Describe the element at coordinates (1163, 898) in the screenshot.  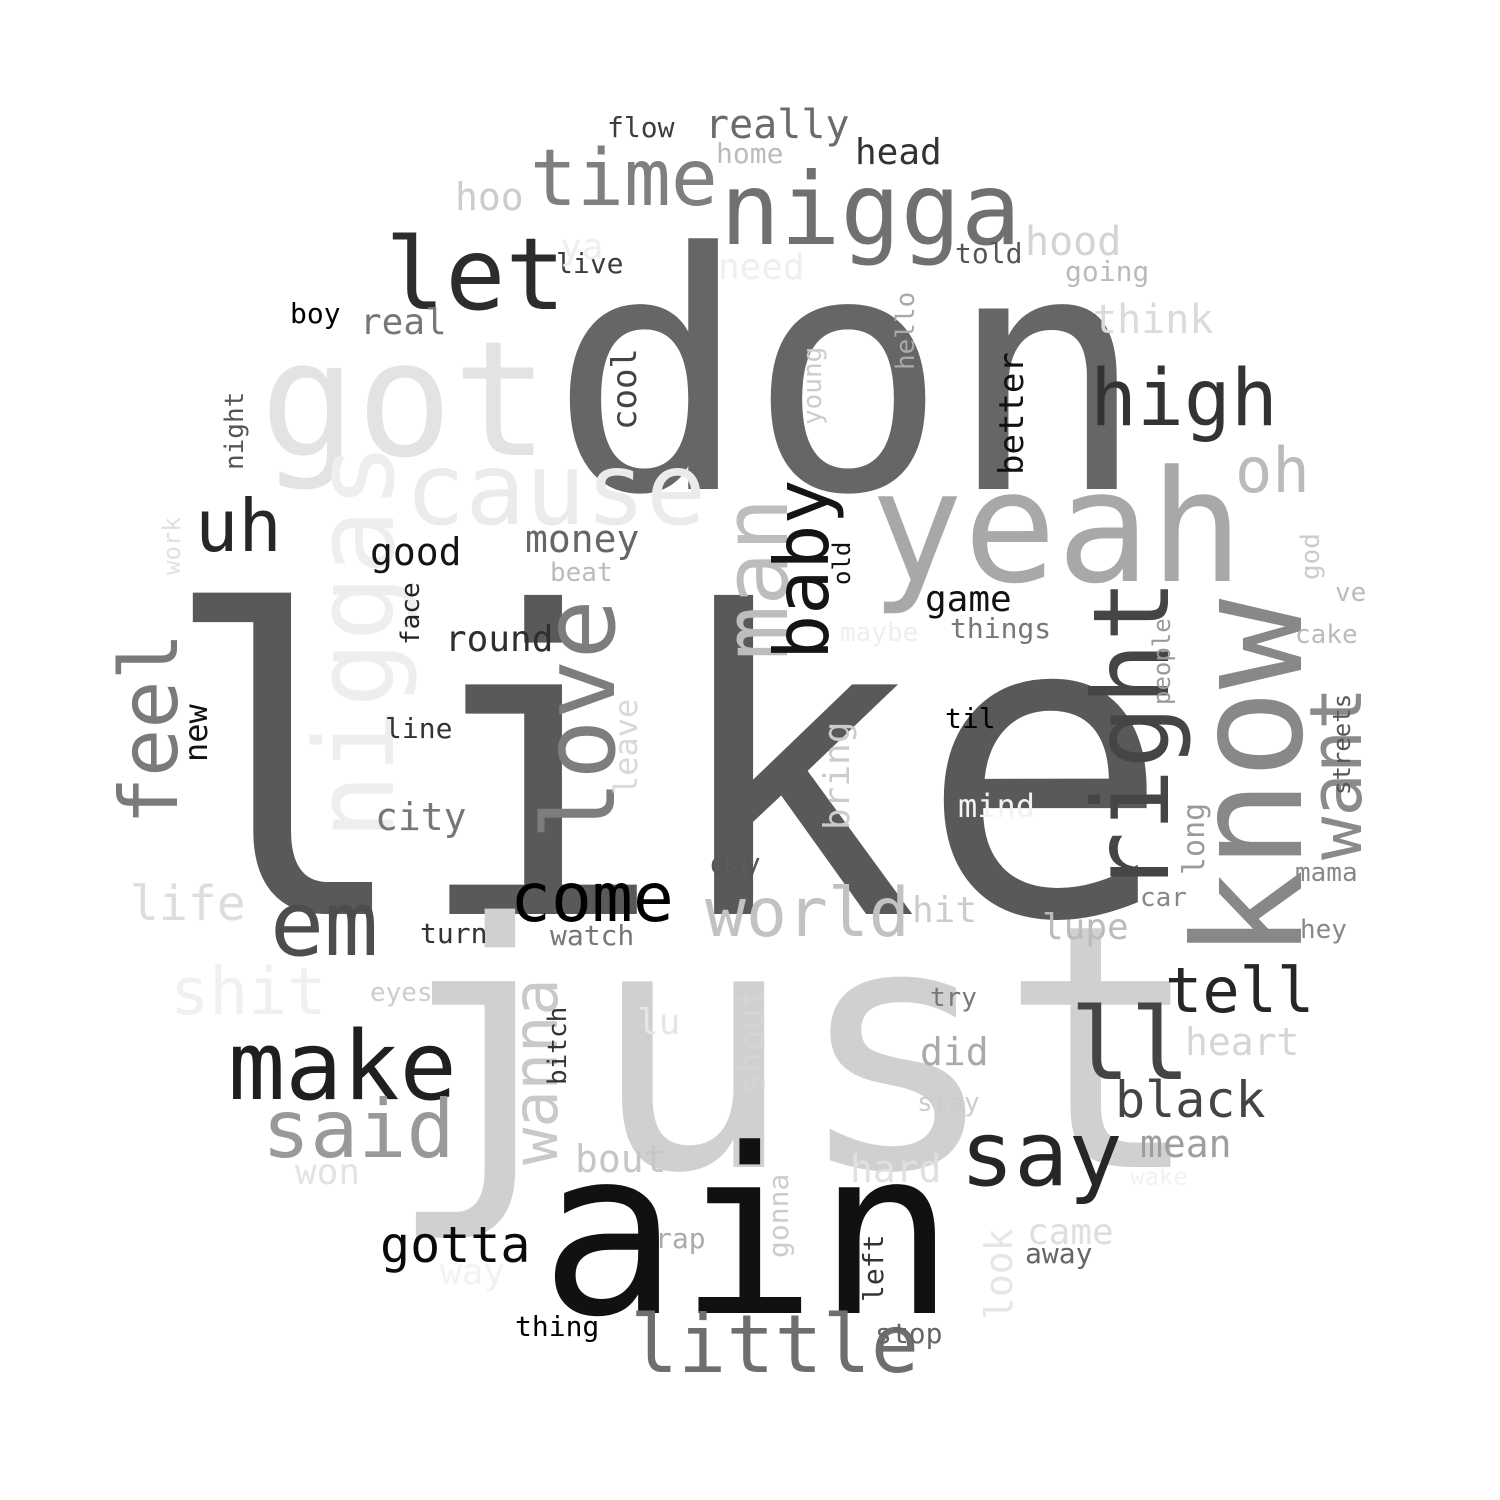
I see `word-car: car` at that location.